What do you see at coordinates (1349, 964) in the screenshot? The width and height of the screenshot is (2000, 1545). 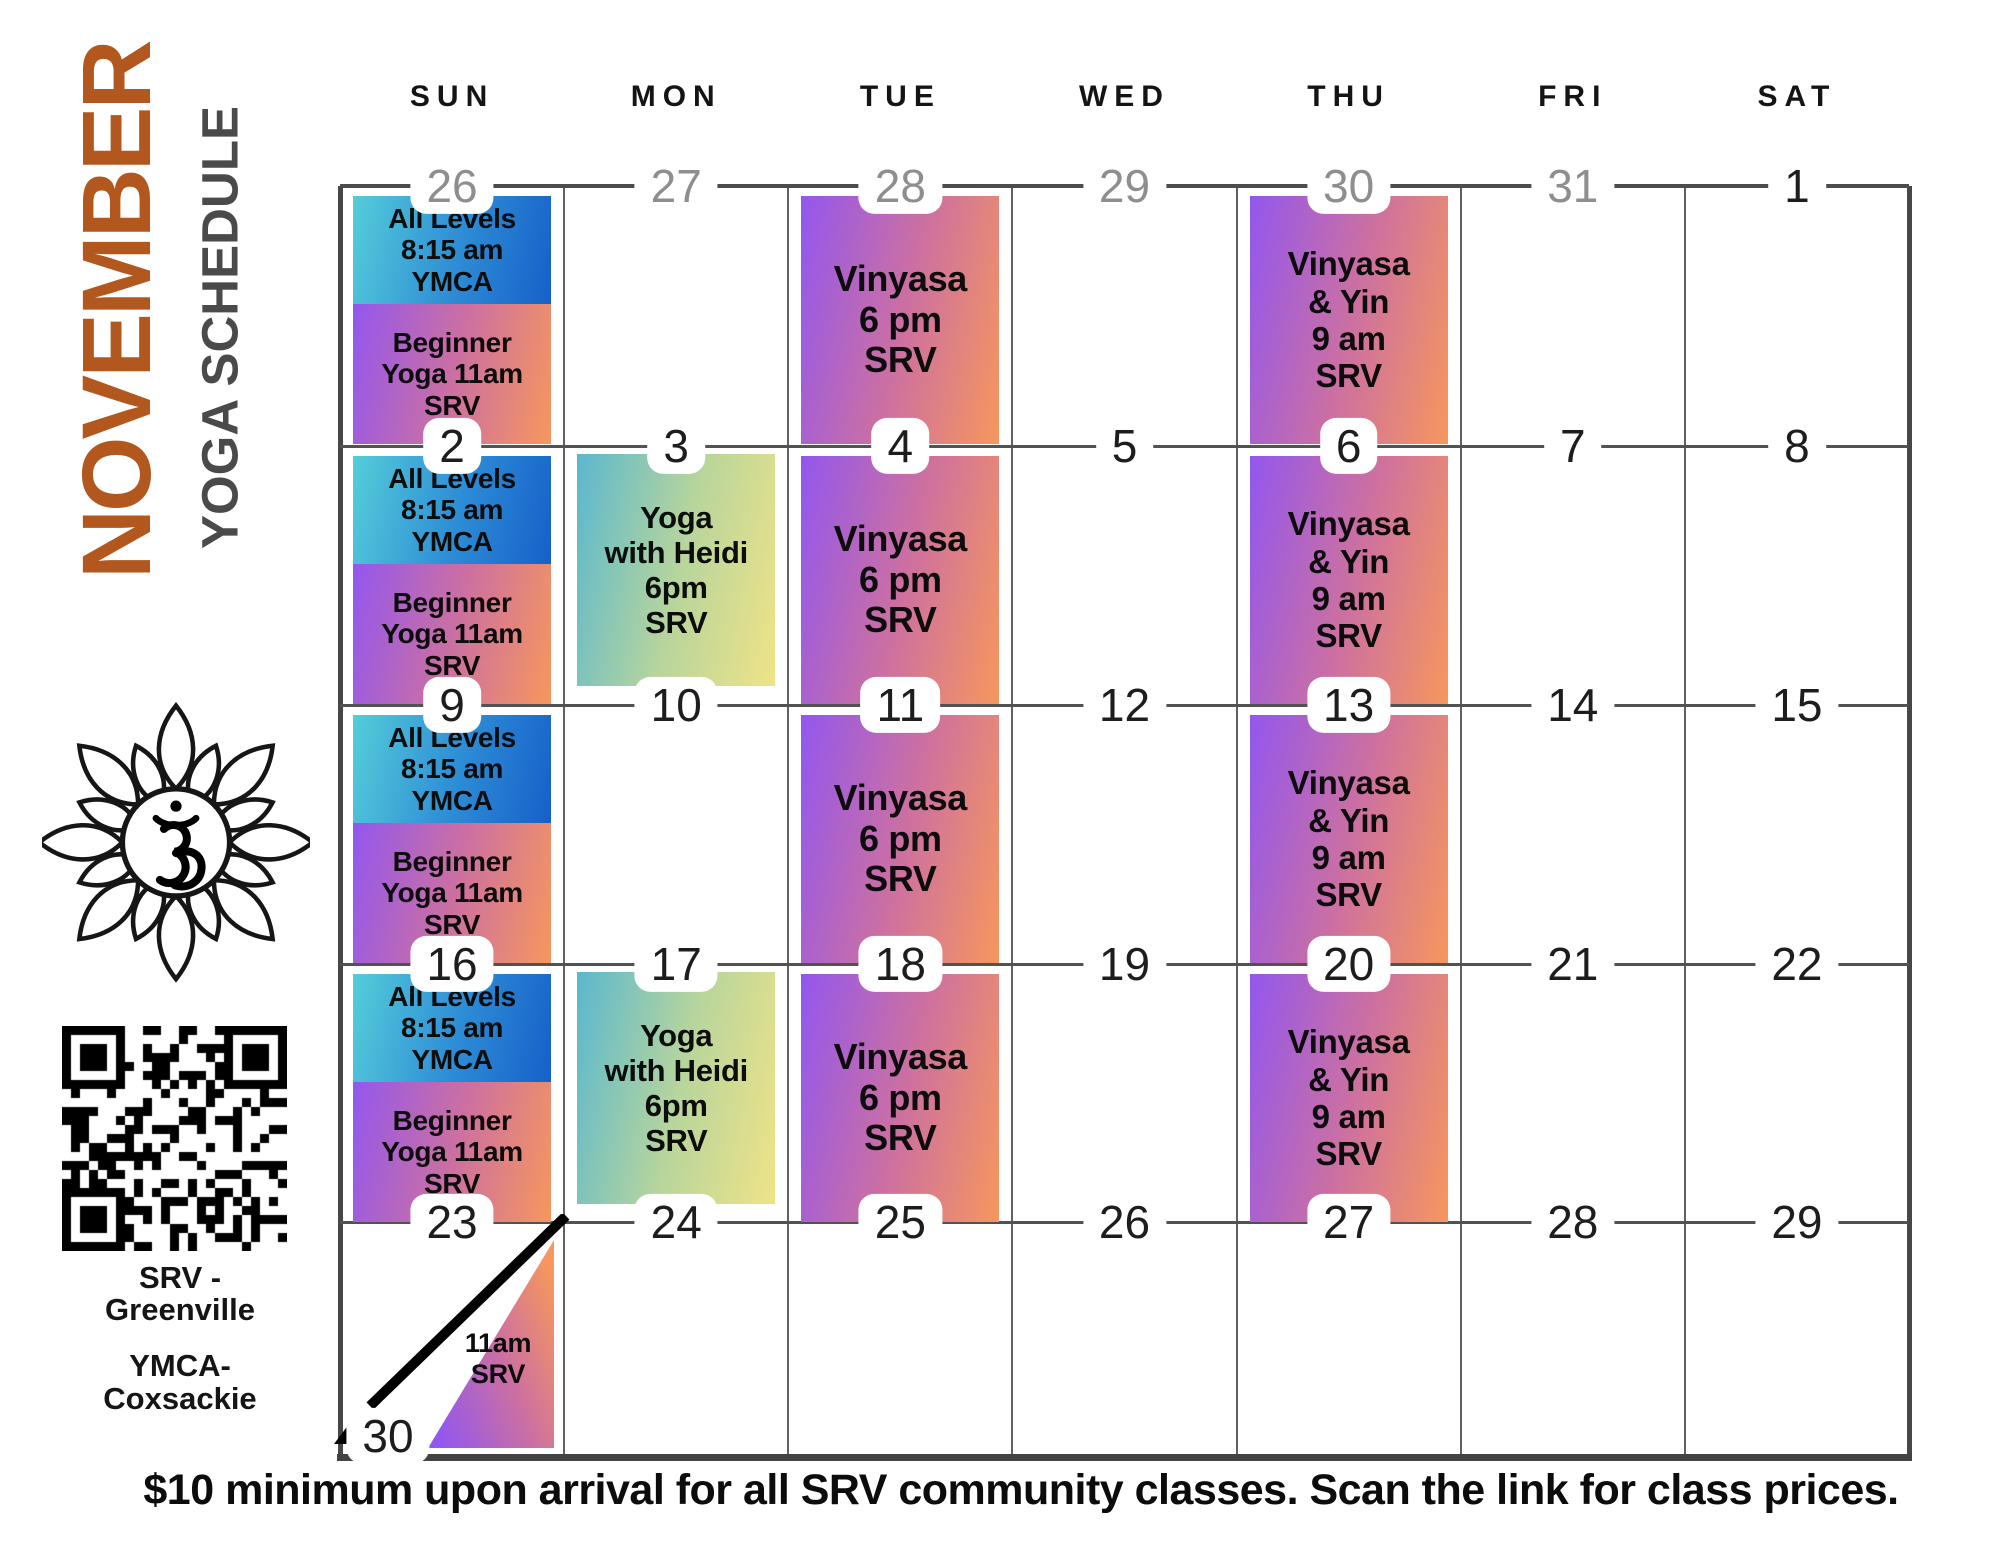 I see `date-pill-20: 20` at bounding box center [1349, 964].